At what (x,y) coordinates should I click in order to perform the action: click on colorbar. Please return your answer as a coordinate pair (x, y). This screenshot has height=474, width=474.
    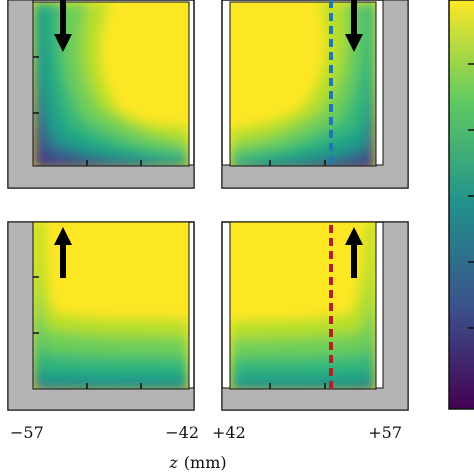
    Looking at the image, I should click on (461, 205).